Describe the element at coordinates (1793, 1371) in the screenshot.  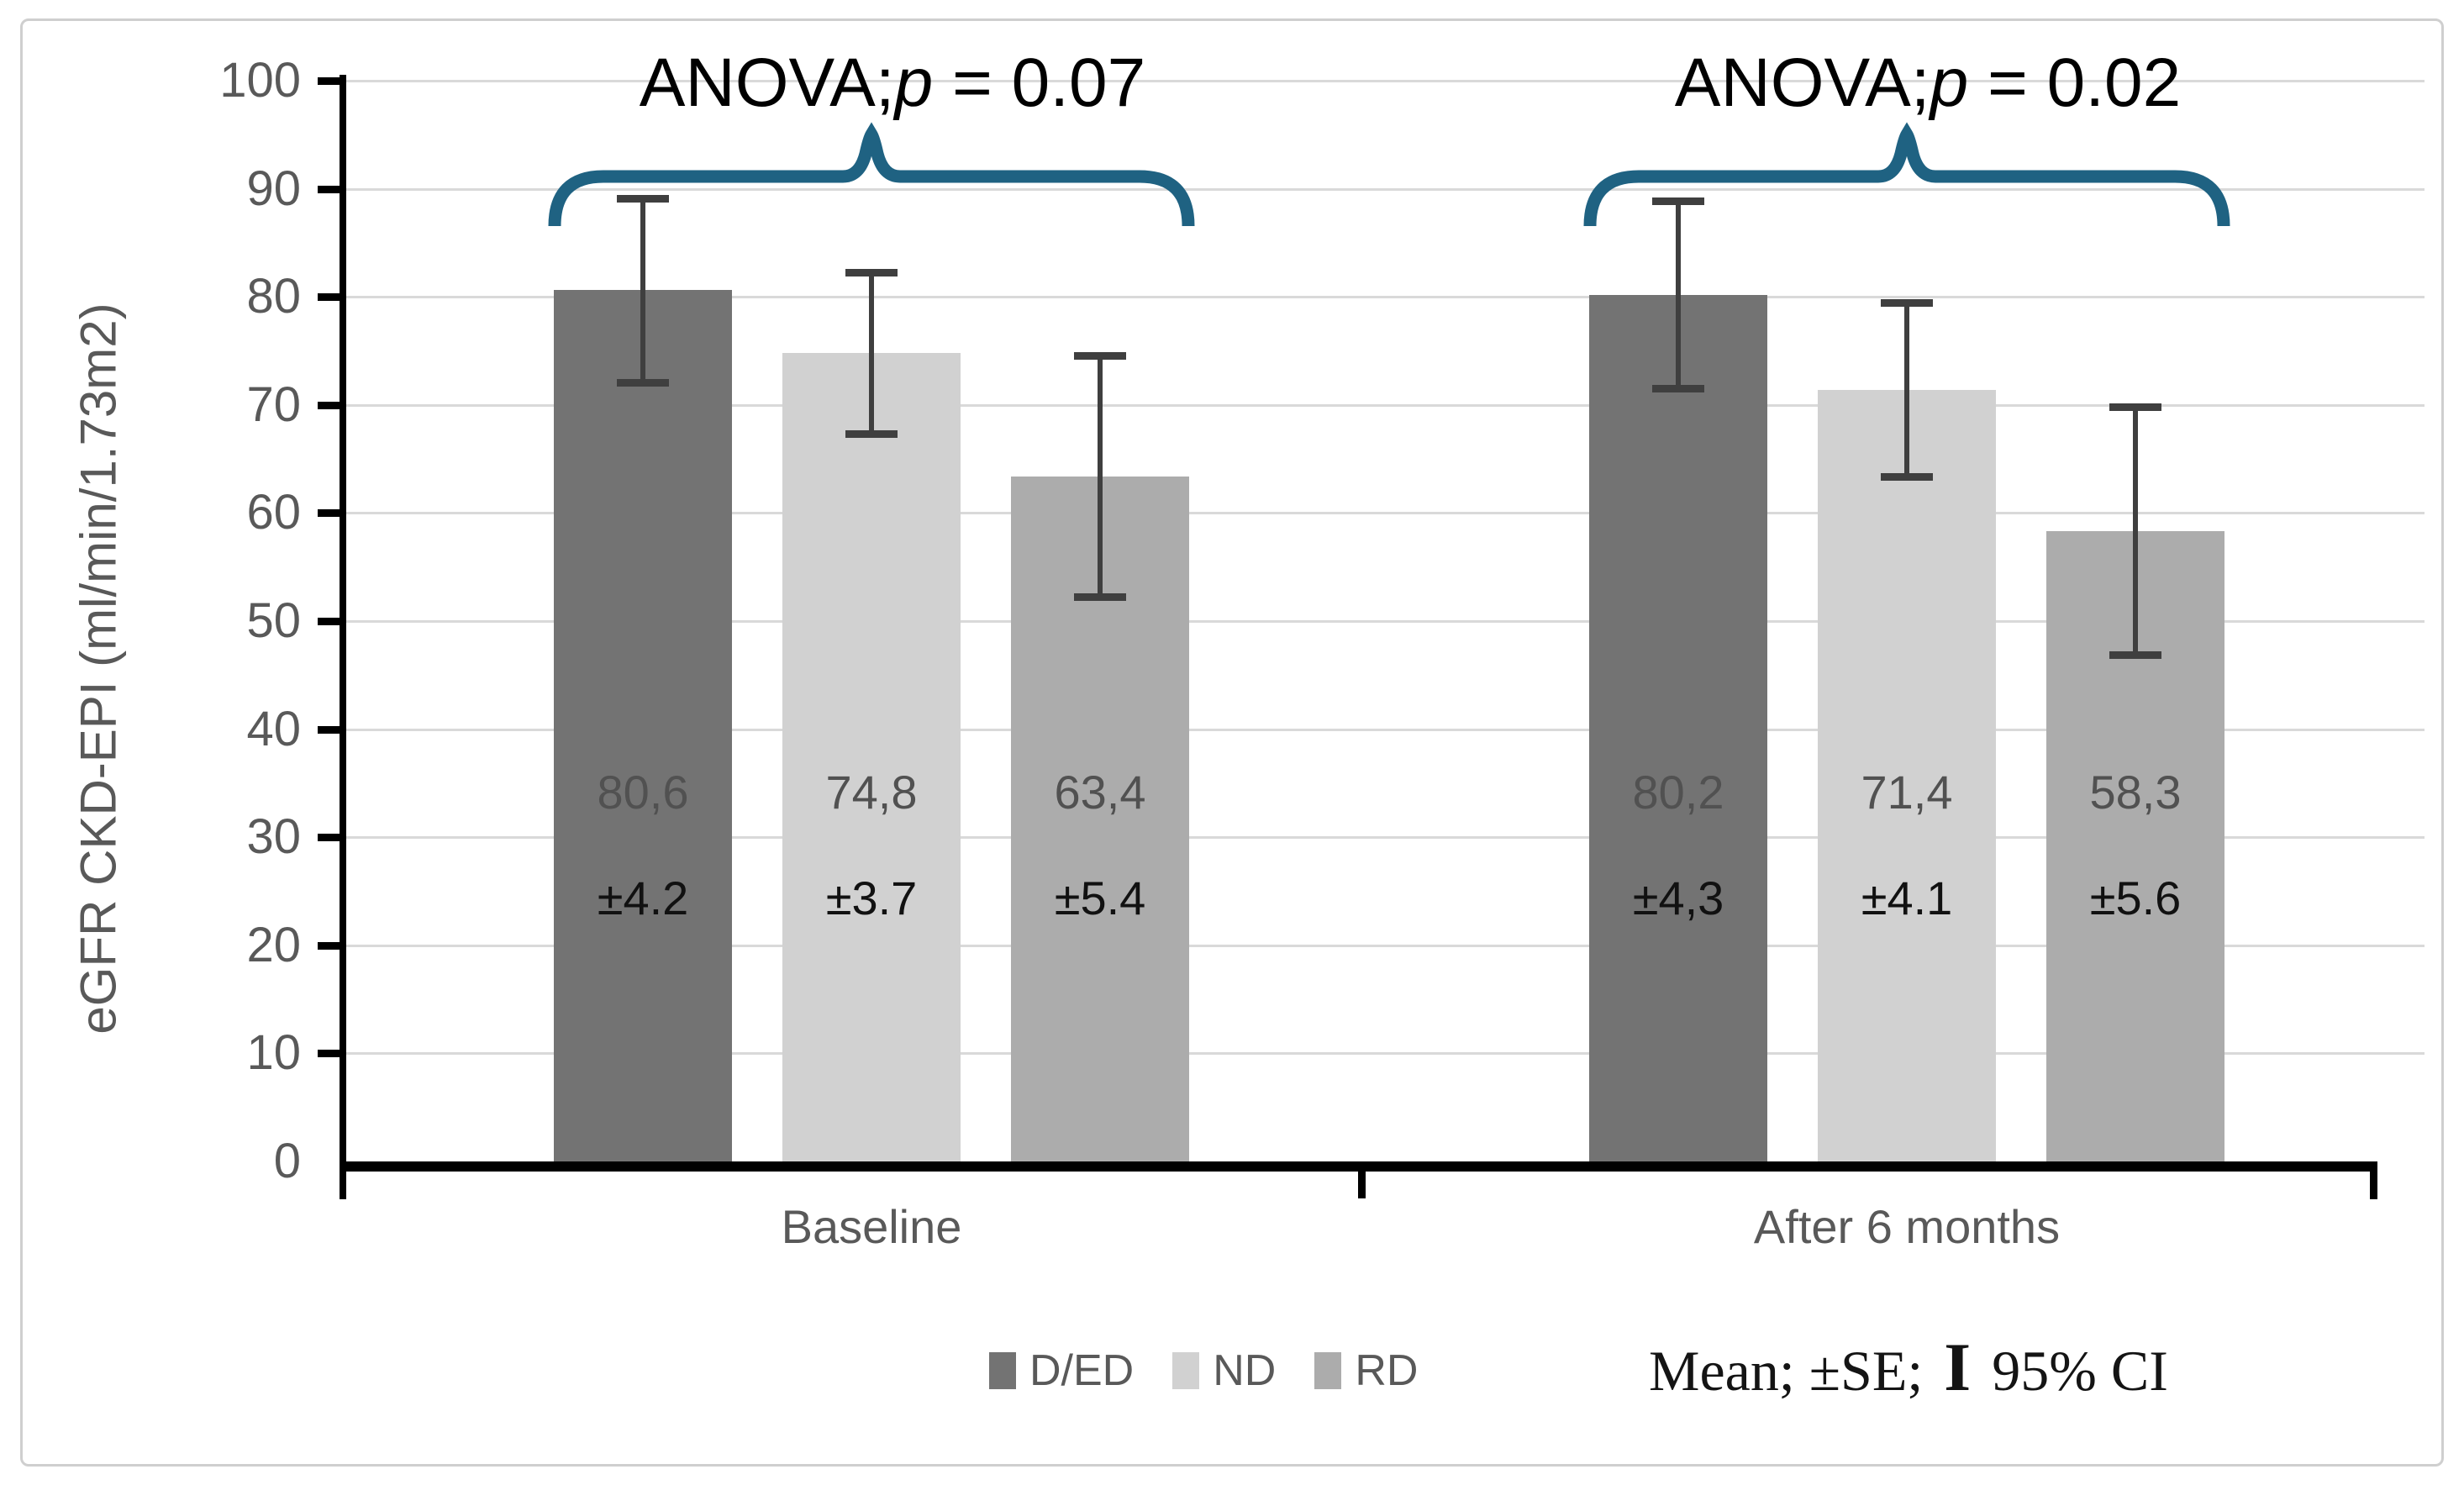
I see `legend-note-prefix: Mean; ±SE;` at that location.